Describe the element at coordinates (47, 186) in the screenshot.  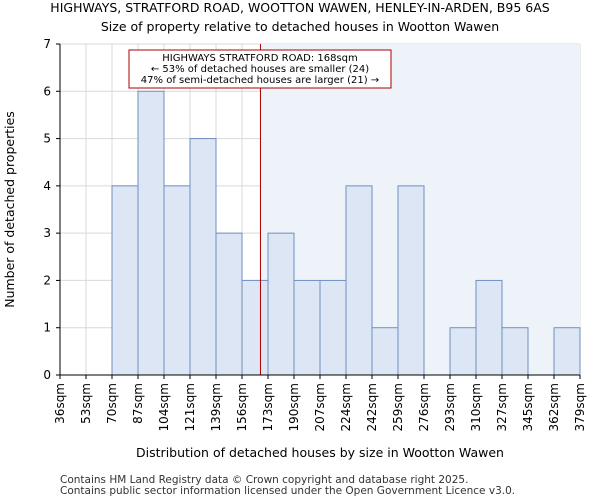
I see `y-tick-label: 4` at that location.